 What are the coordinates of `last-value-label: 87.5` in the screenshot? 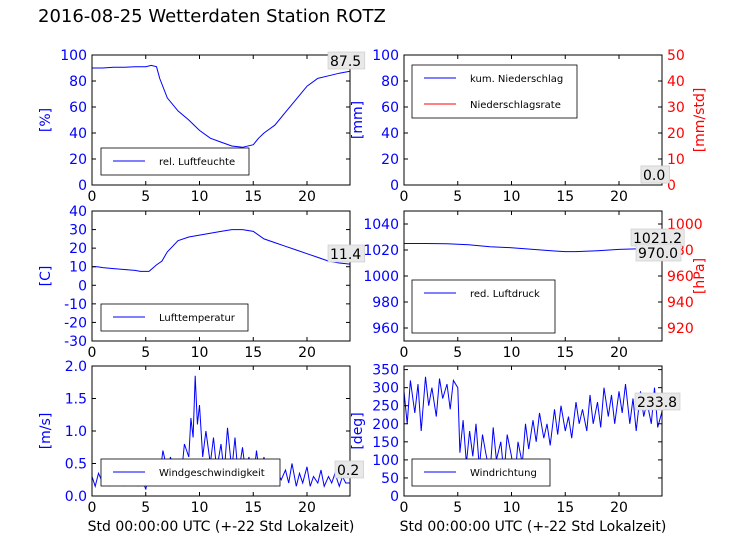 It's located at (345, 62).